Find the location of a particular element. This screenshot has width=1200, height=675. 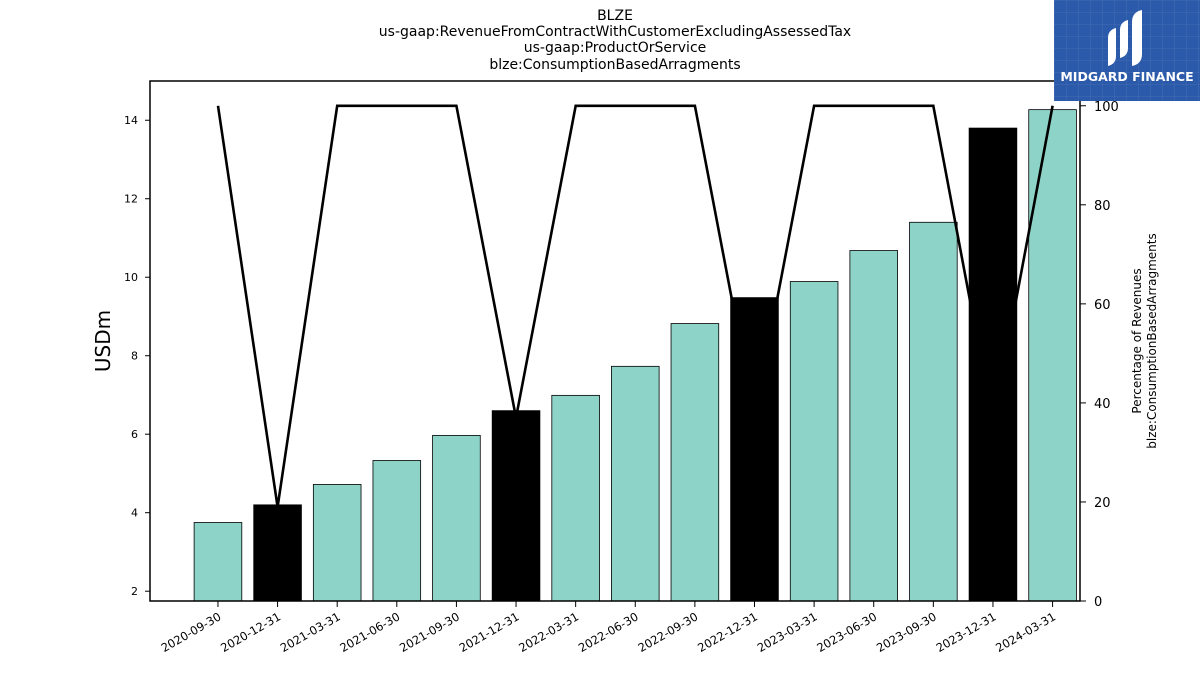

x-tick-label-2023-06-30: 2023-06-30 is located at coordinates (846, 632).